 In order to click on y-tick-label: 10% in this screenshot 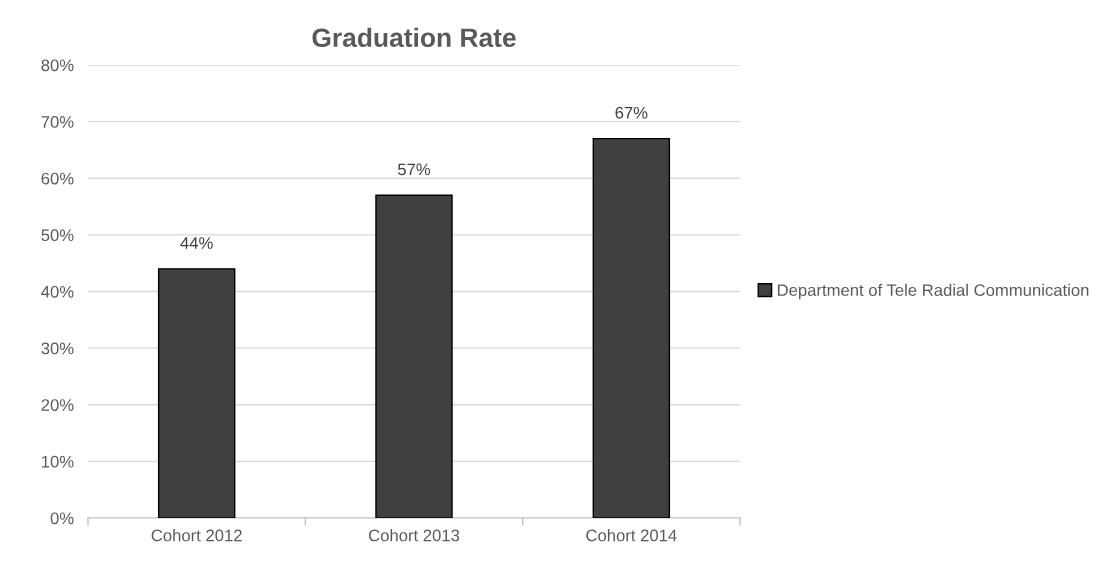, I will do `click(58, 461)`.